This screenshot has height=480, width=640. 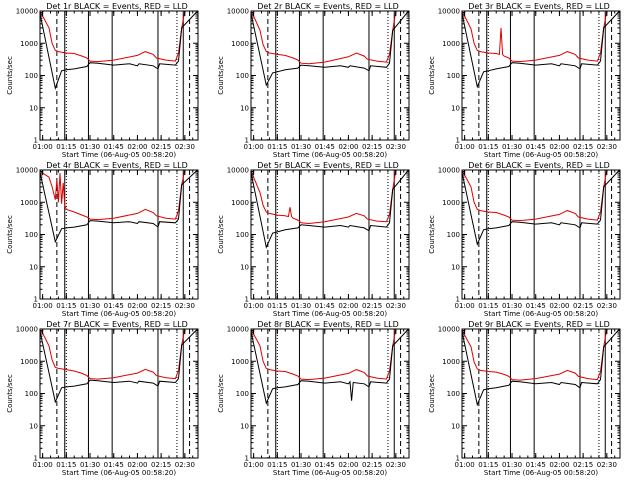 What do you see at coordinates (117, 324) in the screenshot?
I see `chart-title: Det 7r BLACK = Events, RED = LLD` at bounding box center [117, 324].